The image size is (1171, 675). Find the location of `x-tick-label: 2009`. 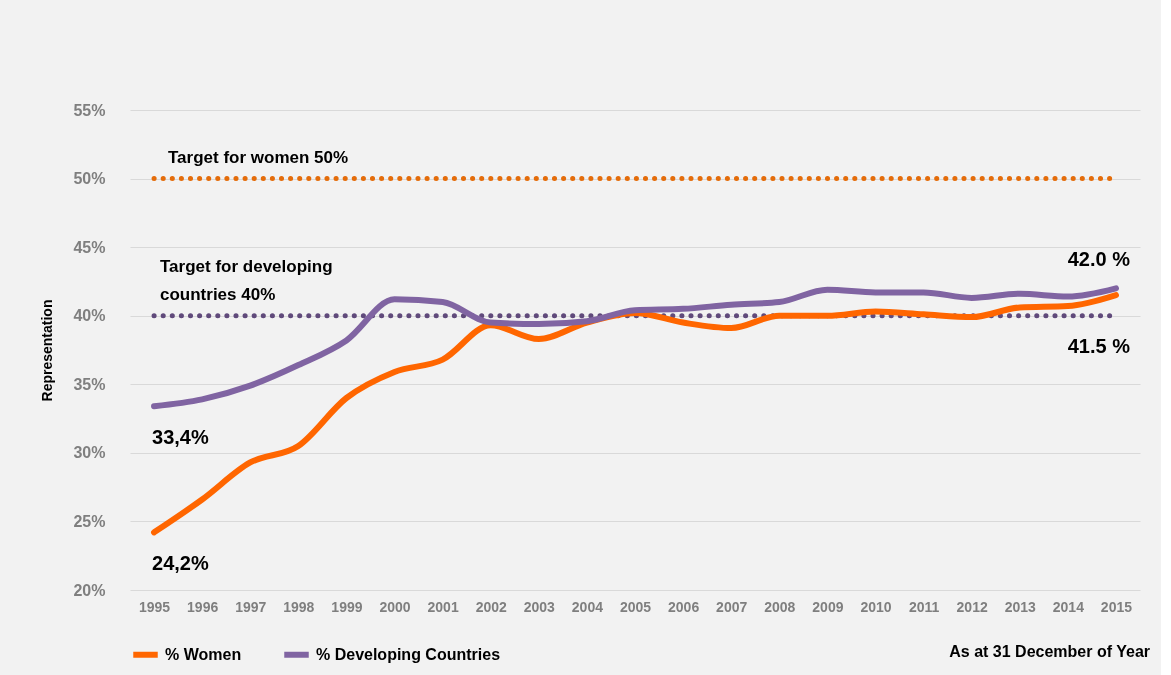

x-tick-label: 2009 is located at coordinates (828, 606).